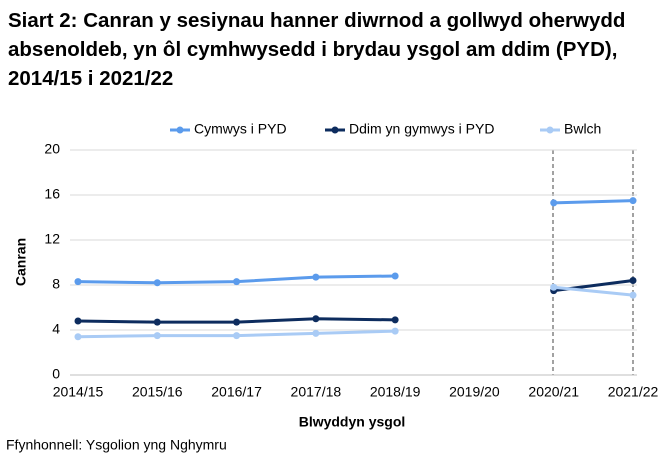 Image resolution: width=669 pixels, height=464 pixels. Describe the element at coordinates (316, 392) in the screenshot. I see `x-tick-label: 2017/18` at that location.